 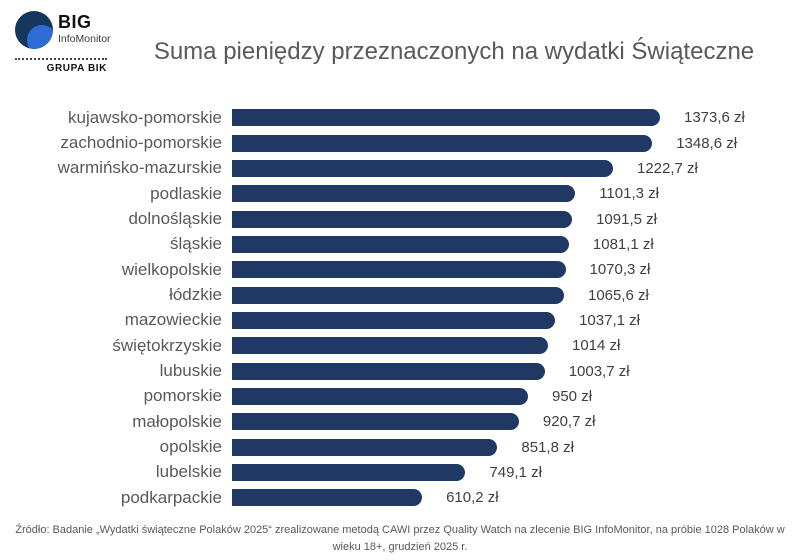 I want to click on value-label: 749,1 zł, so click(x=515, y=472).